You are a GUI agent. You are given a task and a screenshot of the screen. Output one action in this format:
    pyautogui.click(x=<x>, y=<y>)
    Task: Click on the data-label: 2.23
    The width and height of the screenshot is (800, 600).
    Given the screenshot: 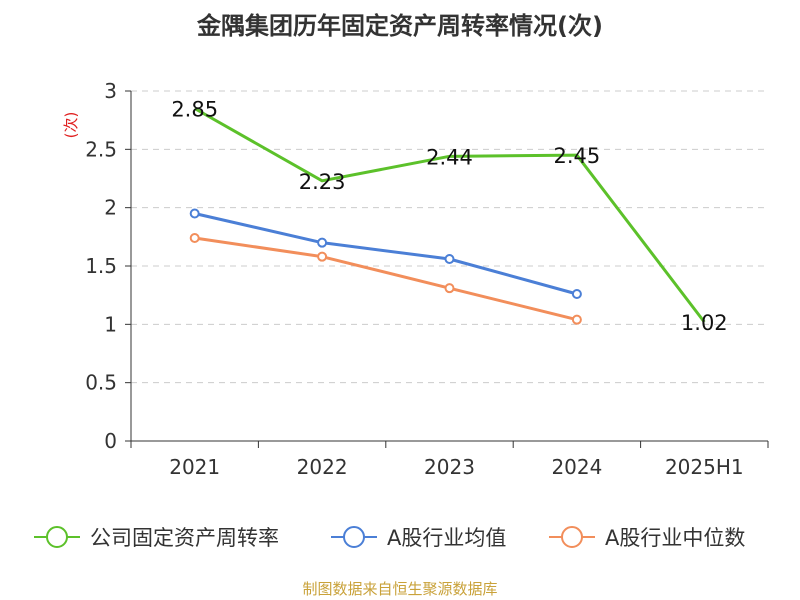 What is the action you would take?
    pyautogui.click(x=322, y=182)
    